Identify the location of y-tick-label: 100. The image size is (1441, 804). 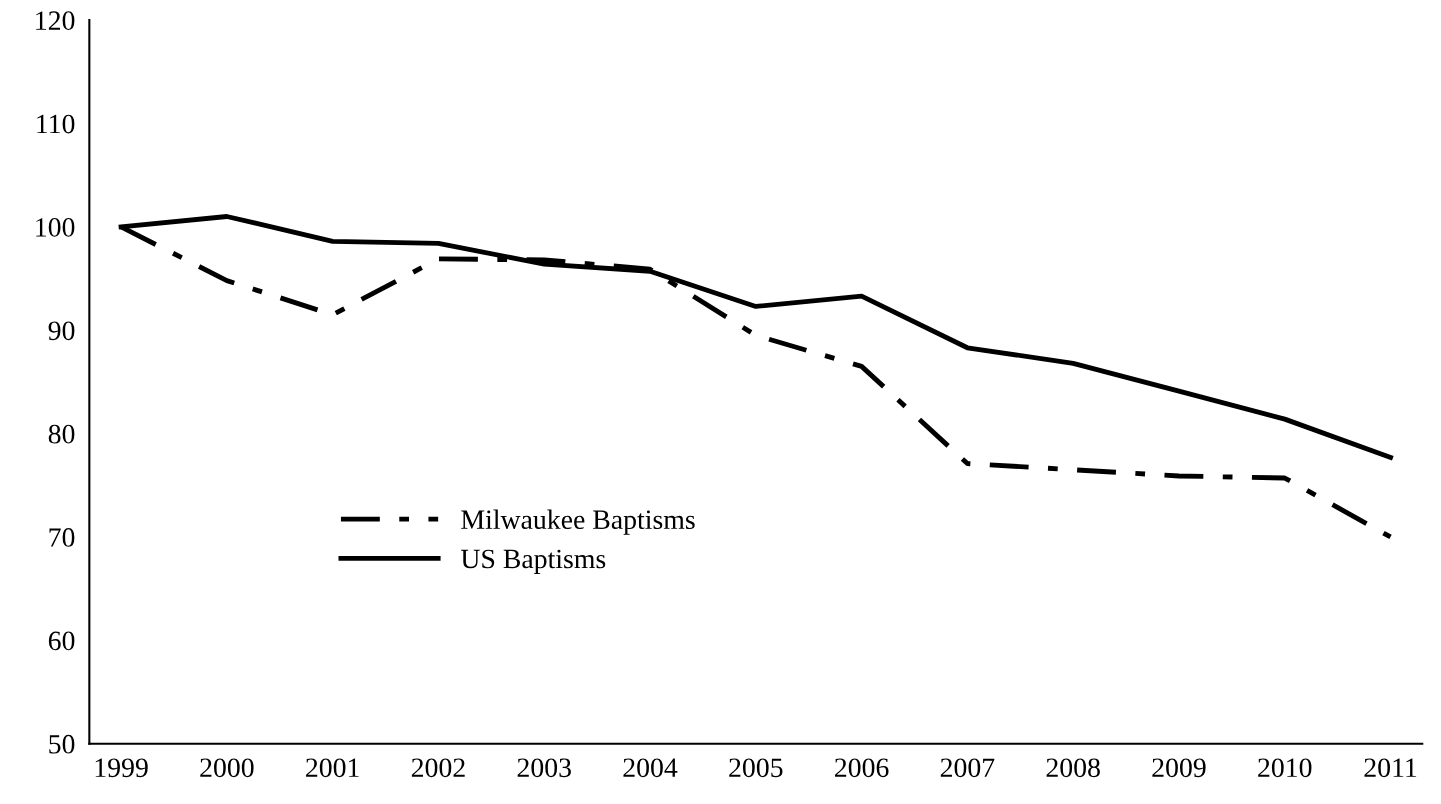
(55, 227).